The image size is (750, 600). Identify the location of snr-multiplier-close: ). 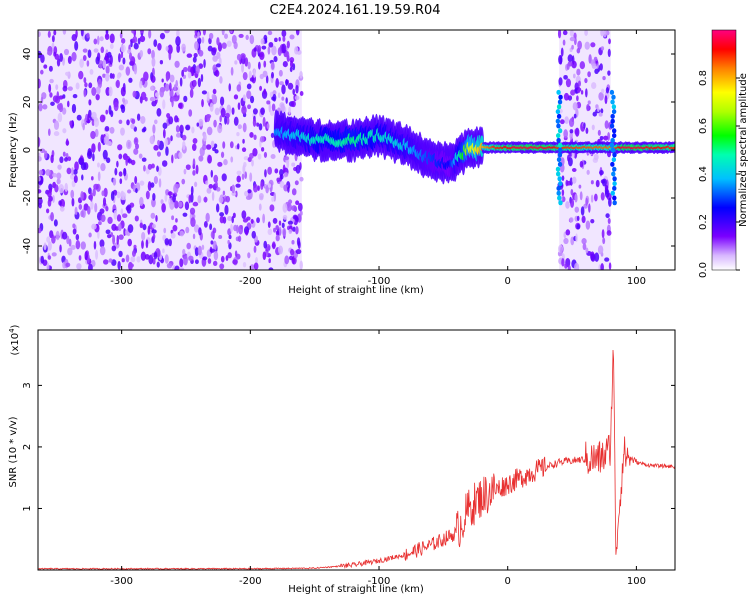
(15, 326).